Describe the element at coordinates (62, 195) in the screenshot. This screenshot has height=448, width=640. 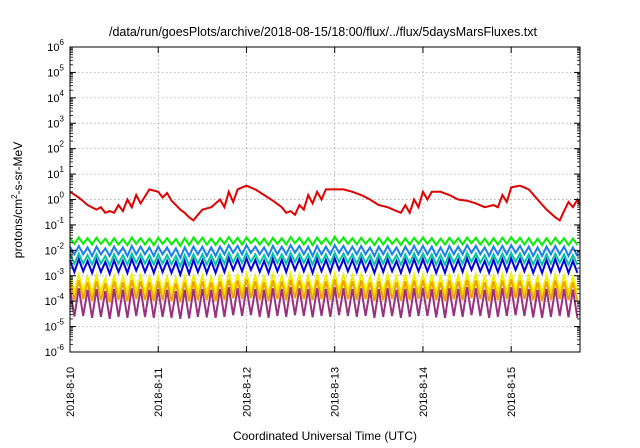
I see `y-tick-exponent: 0` at that location.